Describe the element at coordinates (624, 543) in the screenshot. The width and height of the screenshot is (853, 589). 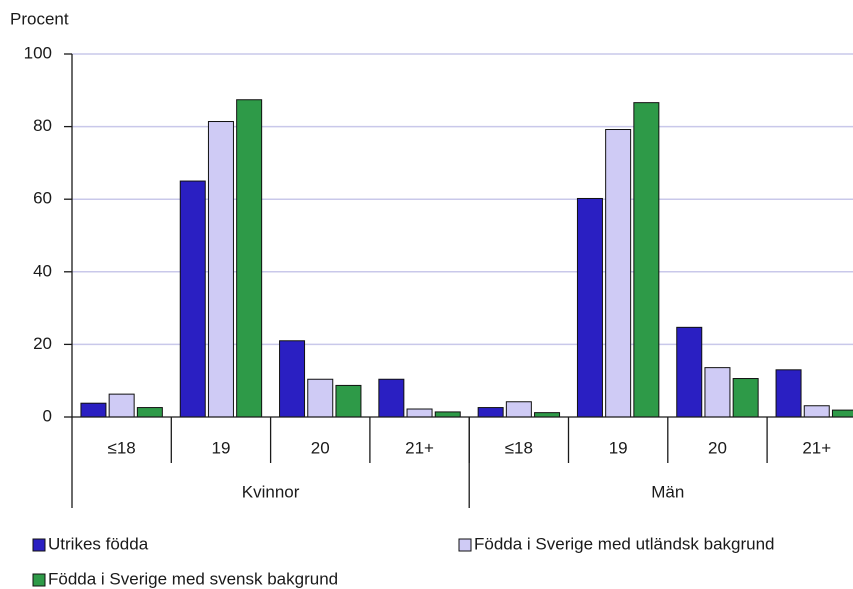
I see `legend-label: Födda i Sverige med utländsk bakgrund` at that location.